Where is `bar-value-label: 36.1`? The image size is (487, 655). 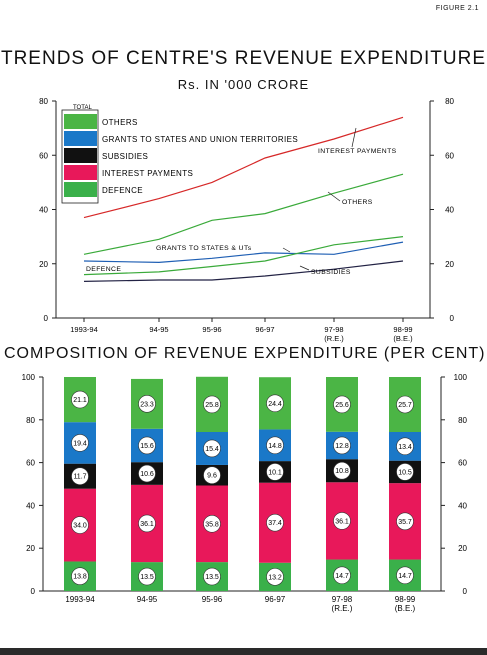
bar-value-label: 36.1 is located at coordinates (147, 524).